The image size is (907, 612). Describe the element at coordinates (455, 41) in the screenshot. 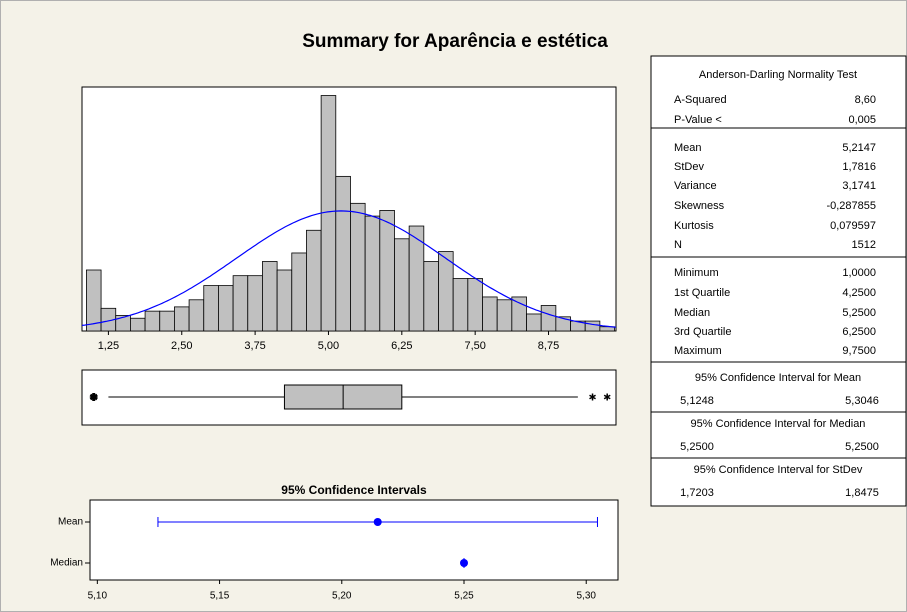

I see `chart-title: Summary for Aparência e estética` at that location.